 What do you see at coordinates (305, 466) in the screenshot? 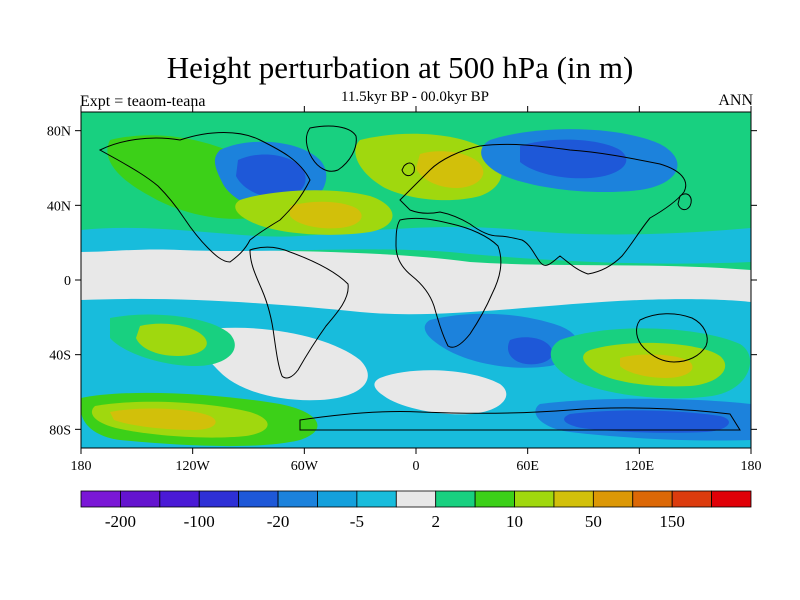
I see `lon-tick-label: 60W` at bounding box center [305, 466].